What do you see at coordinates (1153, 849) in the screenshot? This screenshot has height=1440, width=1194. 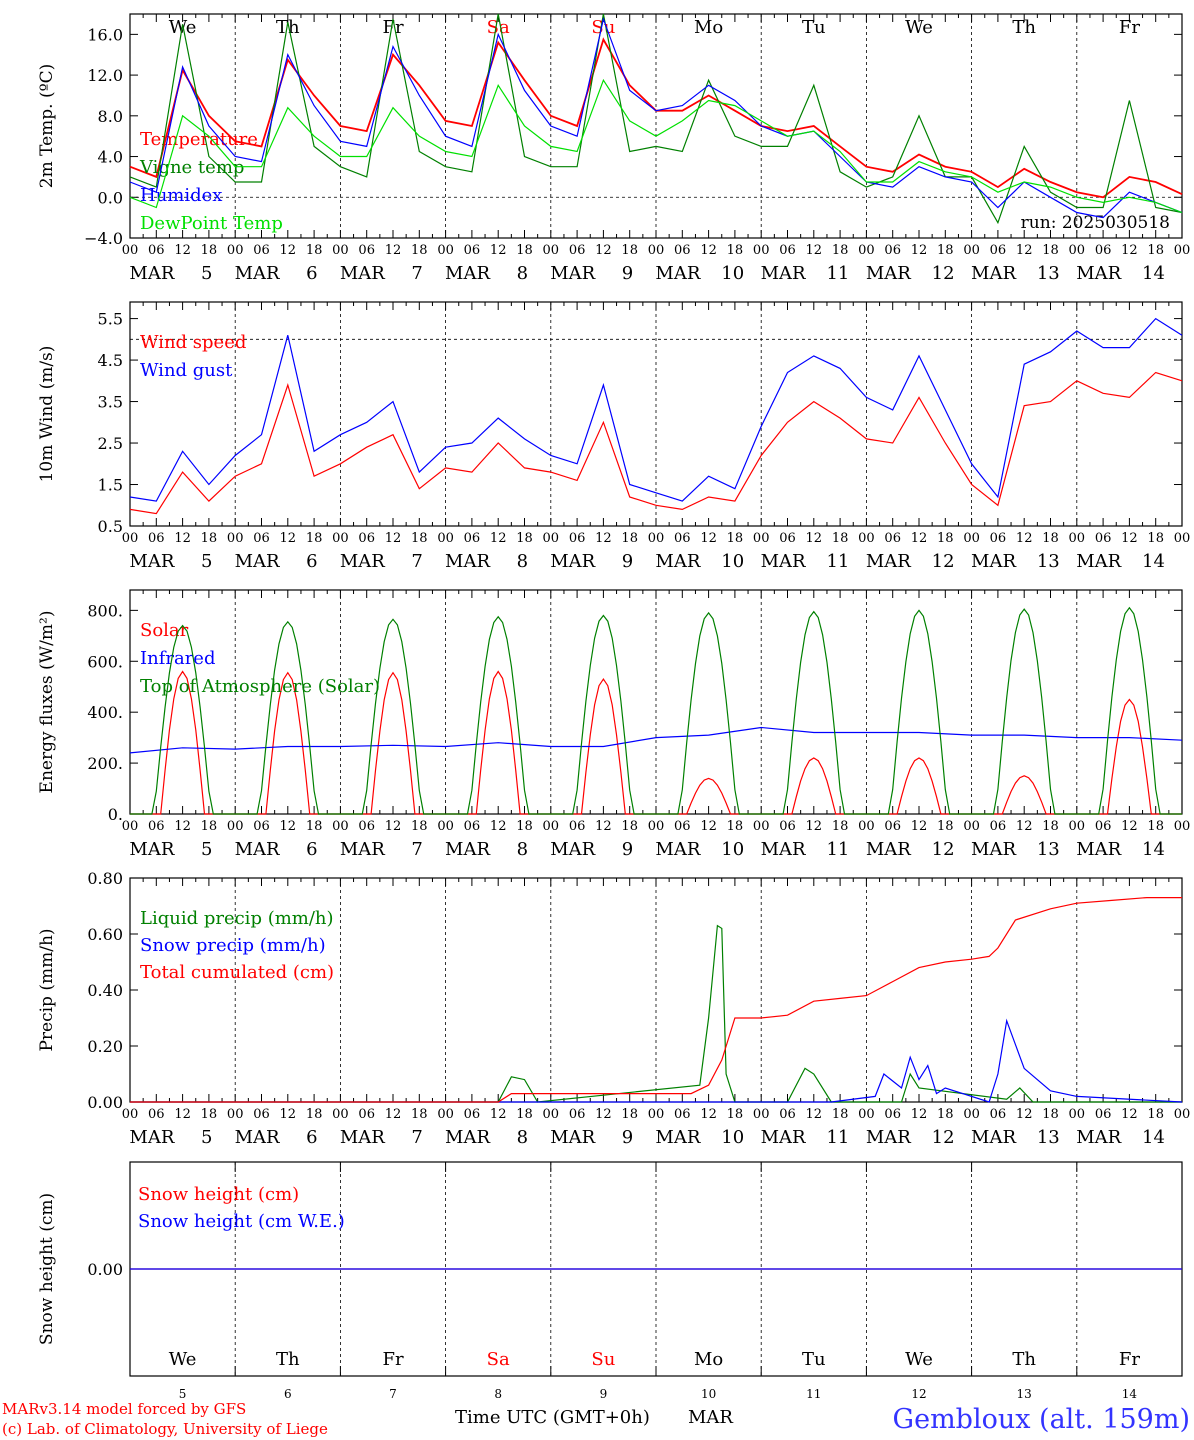 I see `date-number: 14` at bounding box center [1153, 849].